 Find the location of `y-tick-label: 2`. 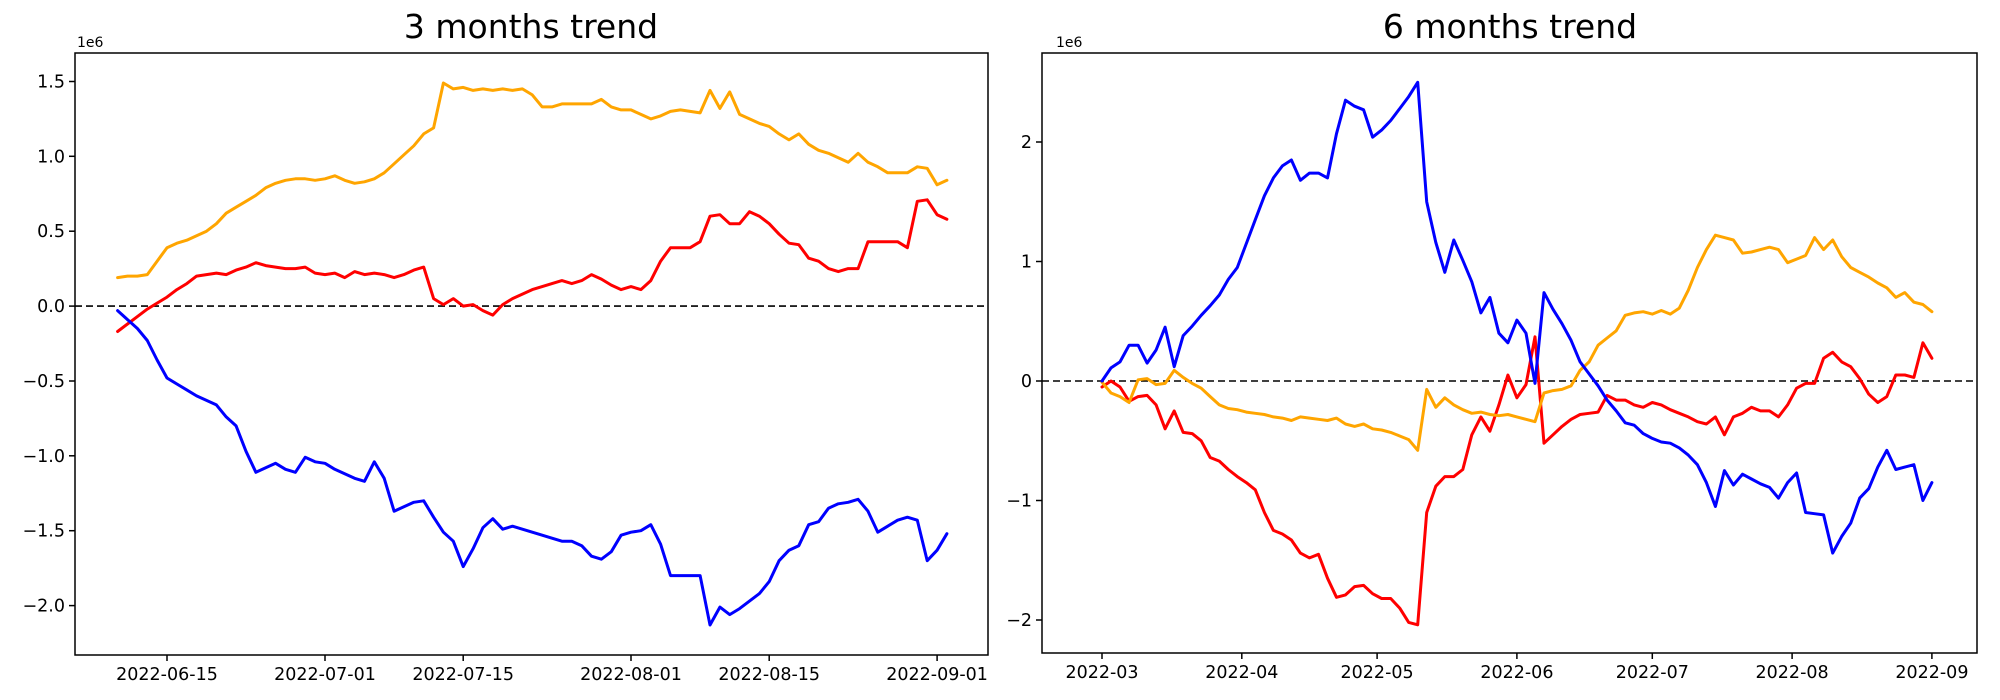

y-tick-label: 2 is located at coordinates (1026, 143).